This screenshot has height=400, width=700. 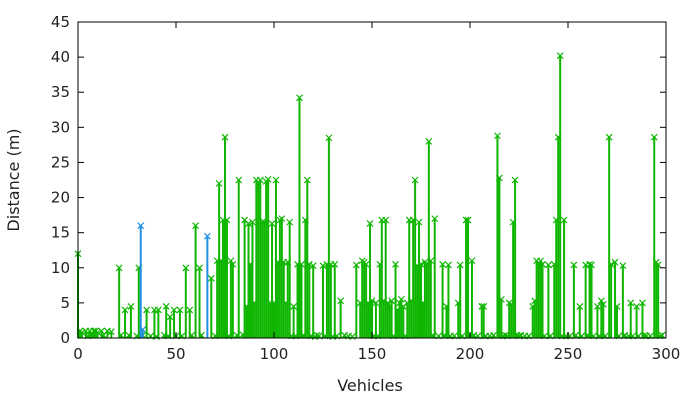 What do you see at coordinates (568, 354) in the screenshot?
I see `x-tick-label-250: 250` at bounding box center [568, 354].